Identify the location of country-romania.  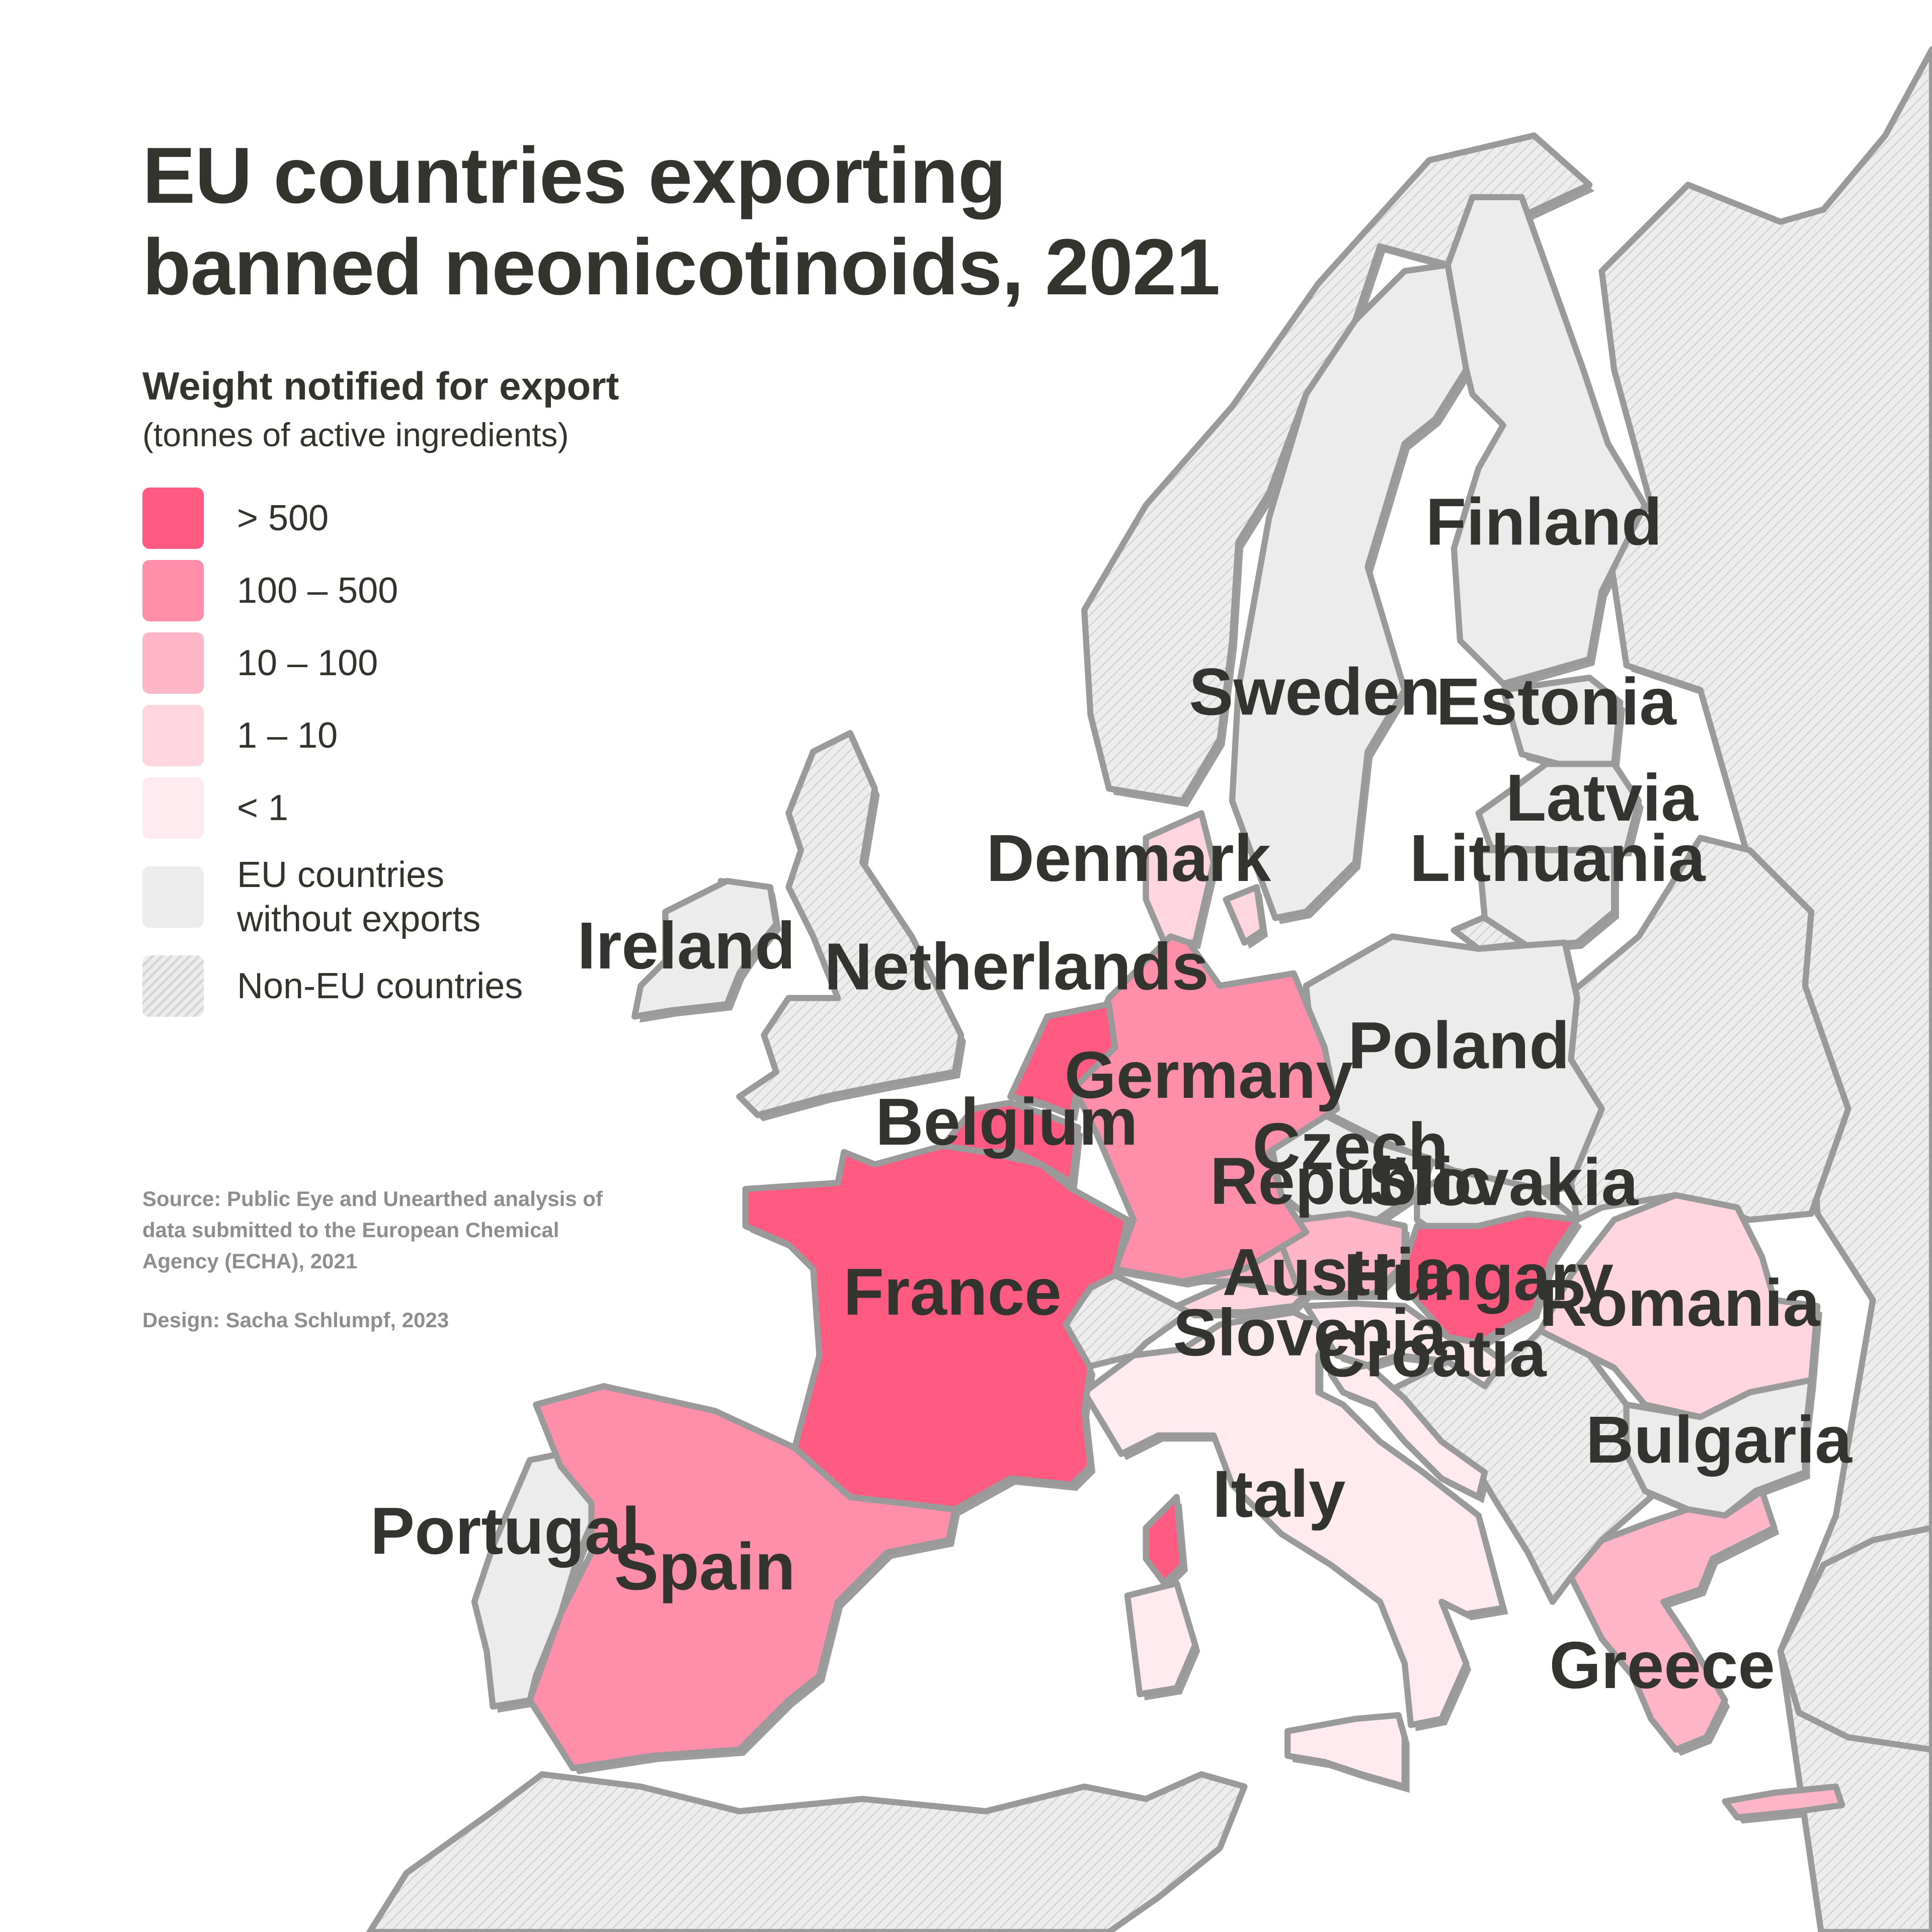
(1679, 1306).